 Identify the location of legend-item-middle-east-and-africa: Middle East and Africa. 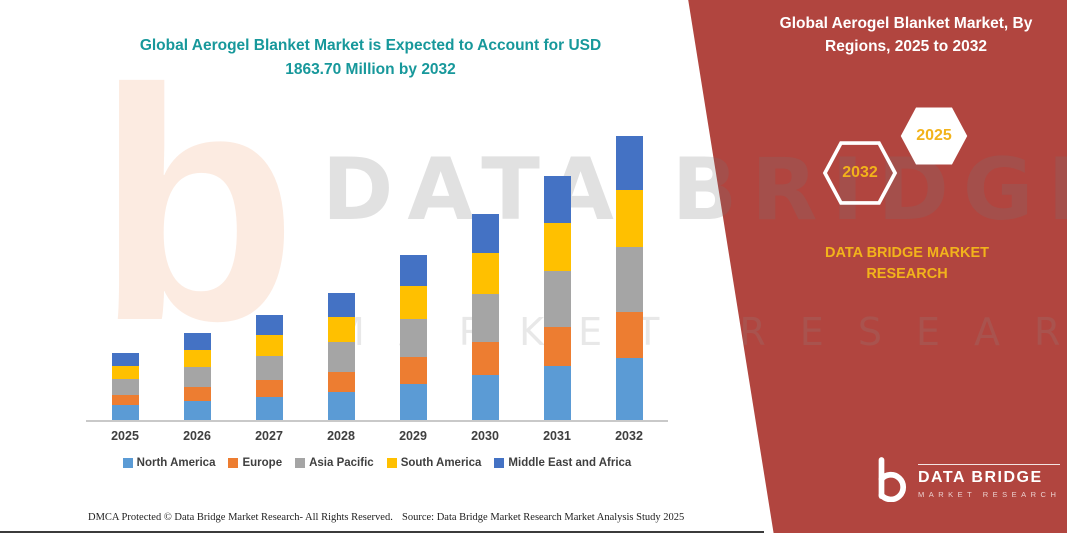
(562, 463).